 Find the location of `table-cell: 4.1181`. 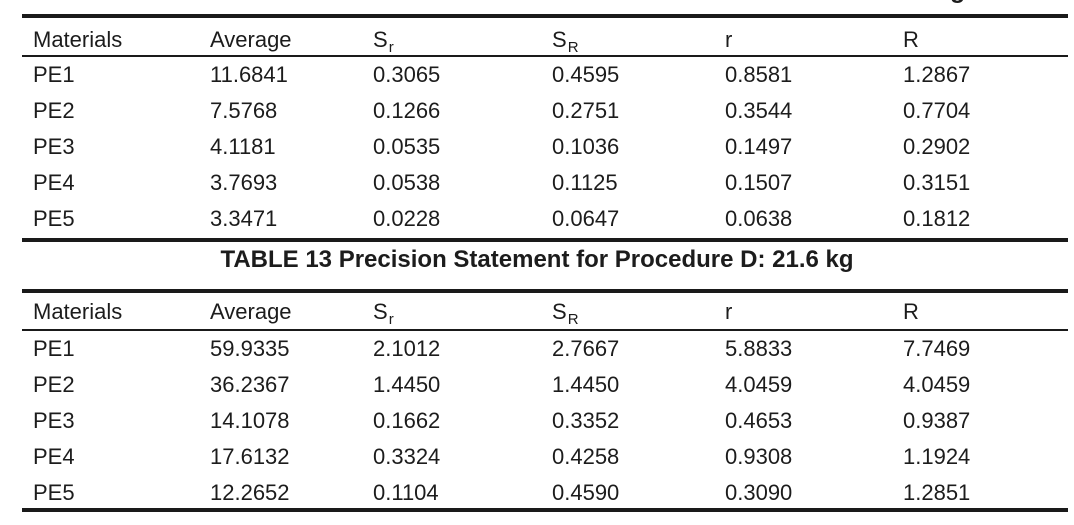

table-cell: 4.1181 is located at coordinates (243, 146).